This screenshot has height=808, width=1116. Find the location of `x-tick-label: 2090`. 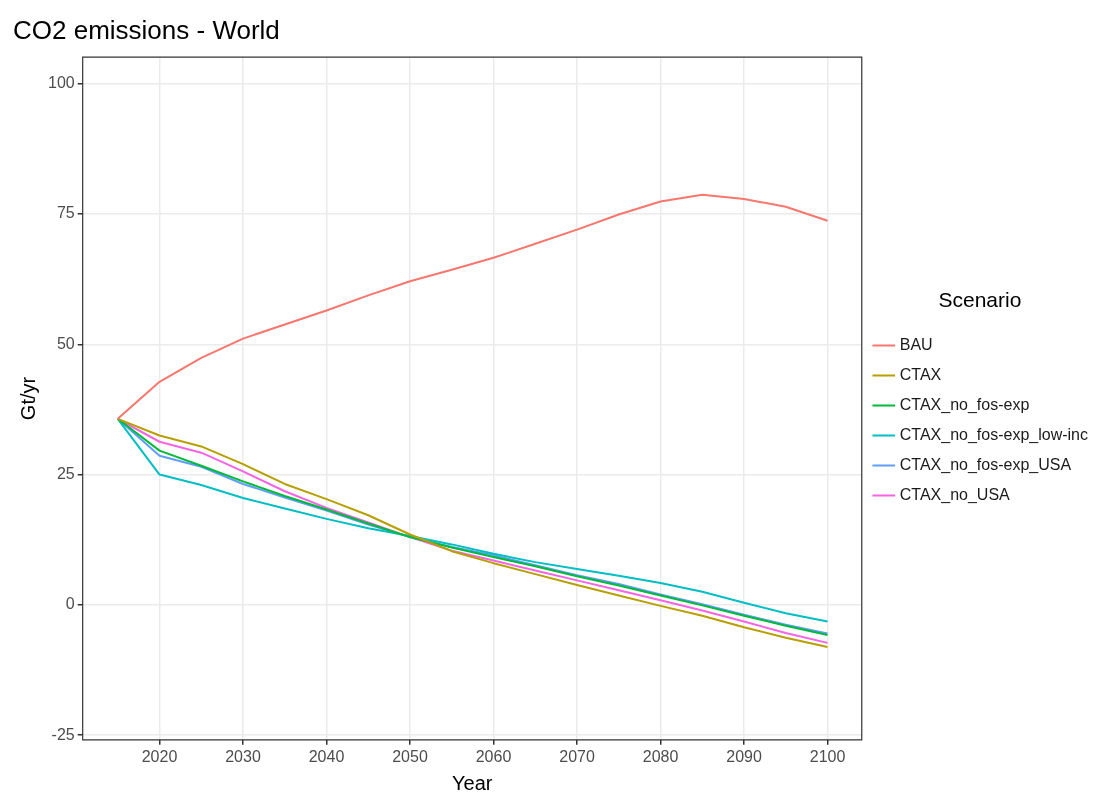

x-tick-label: 2090 is located at coordinates (744, 756).